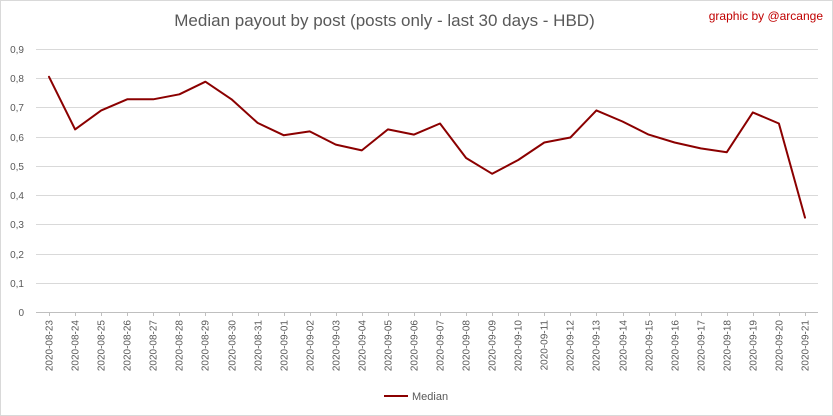 This screenshot has height=416, width=833. I want to click on x-tick-label: 2020-09-02, so click(311, 346).